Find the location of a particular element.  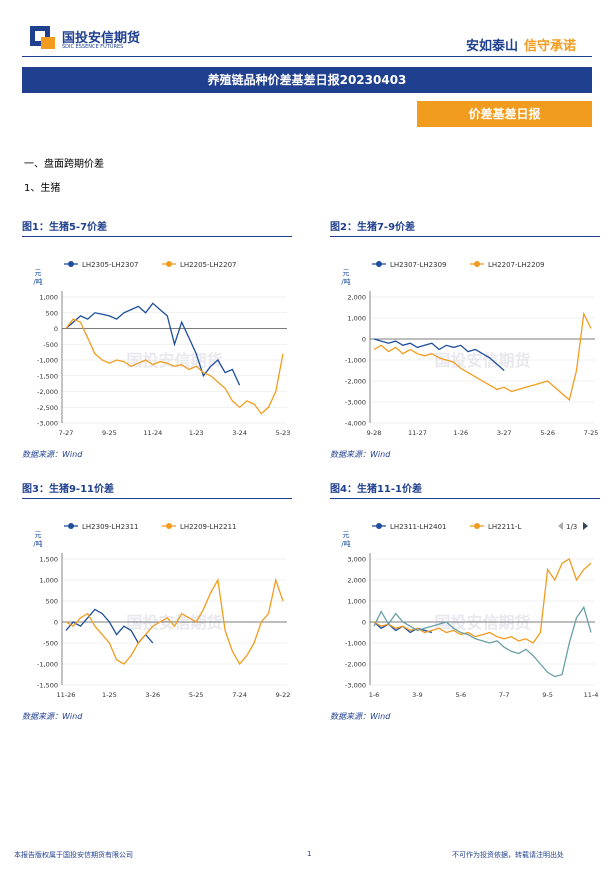

y-tick-label: -2,500 is located at coordinates (47, 408).